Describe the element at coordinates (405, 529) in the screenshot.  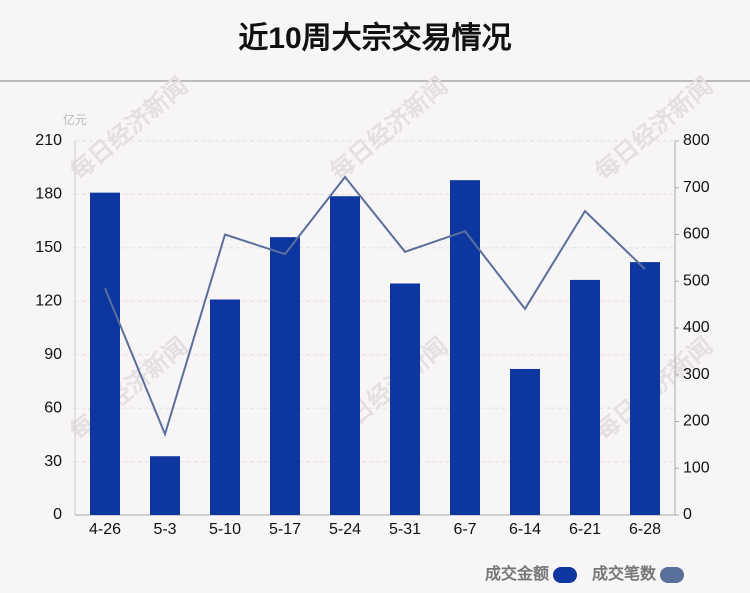
I see `x-tick-label: 5-31` at that location.